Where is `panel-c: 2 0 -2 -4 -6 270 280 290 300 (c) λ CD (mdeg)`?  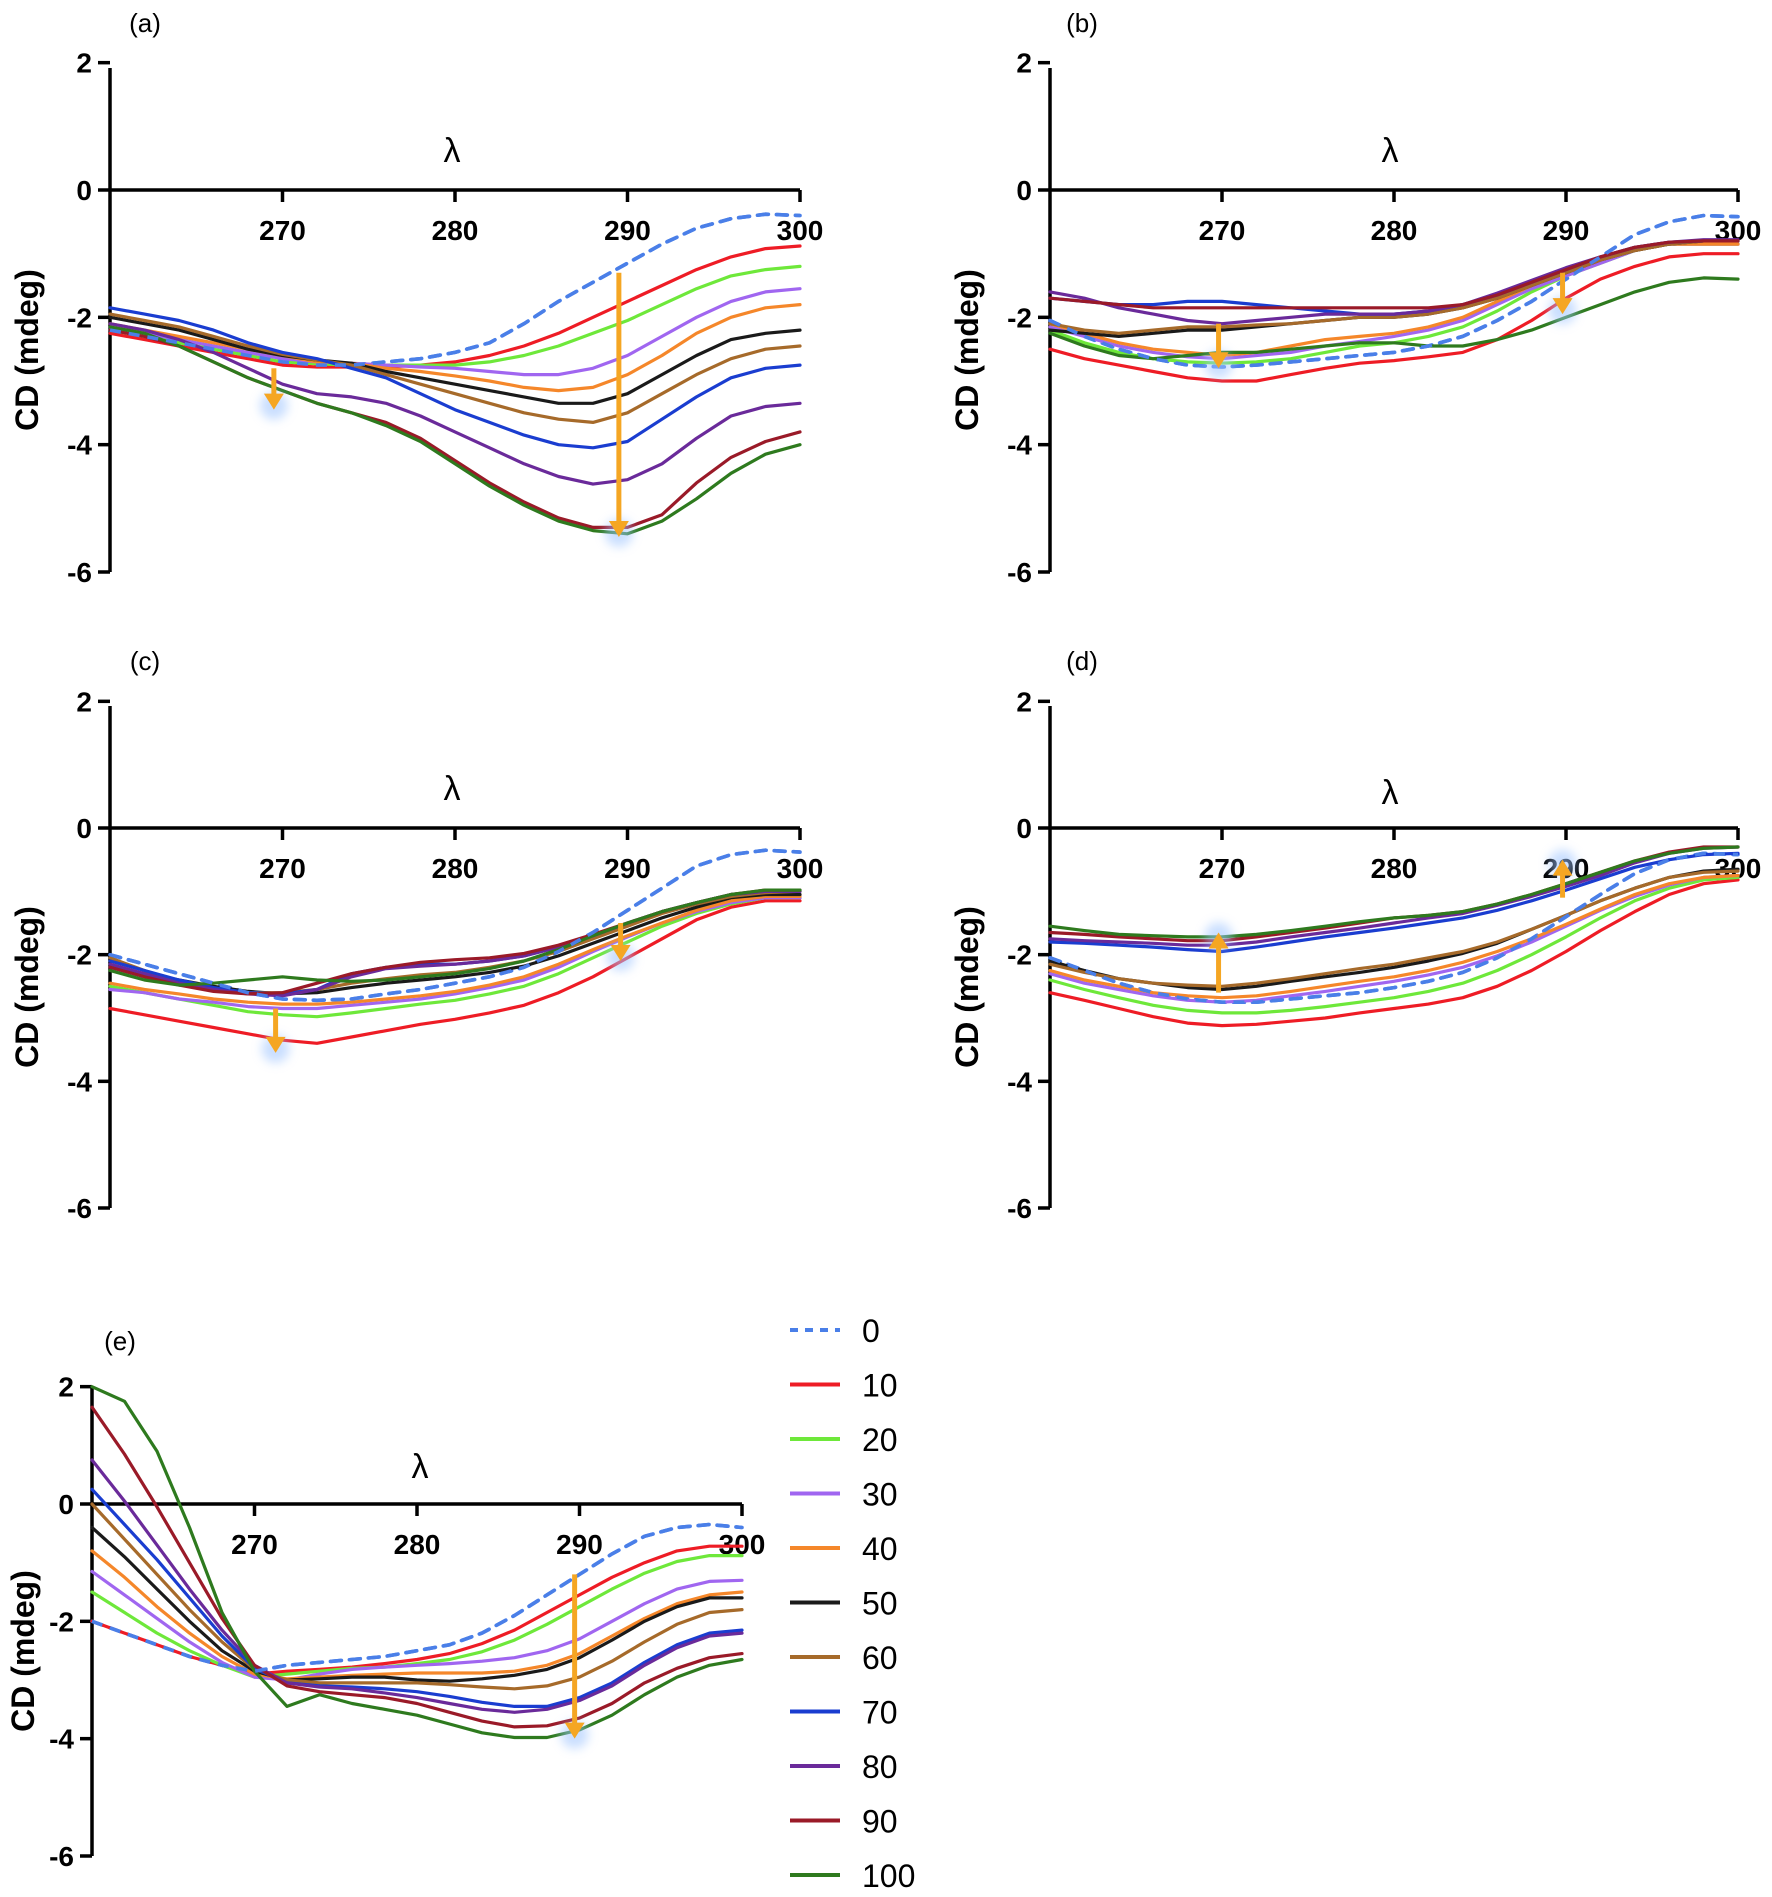
panel-c: 2 0 -2 -4 -6 270 280 290 300 (c) λ CD (mdeg) is located at coordinates (416, 935).